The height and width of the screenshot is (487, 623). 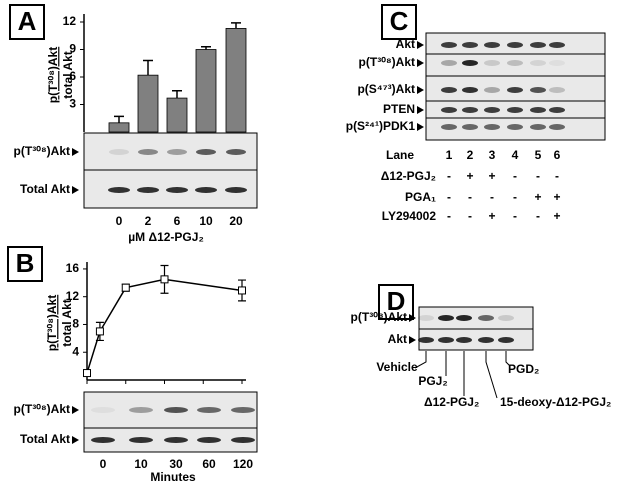 What do you see at coordinates (399, 109) in the screenshot?
I see `blot-row-label: PTEN` at bounding box center [399, 109].